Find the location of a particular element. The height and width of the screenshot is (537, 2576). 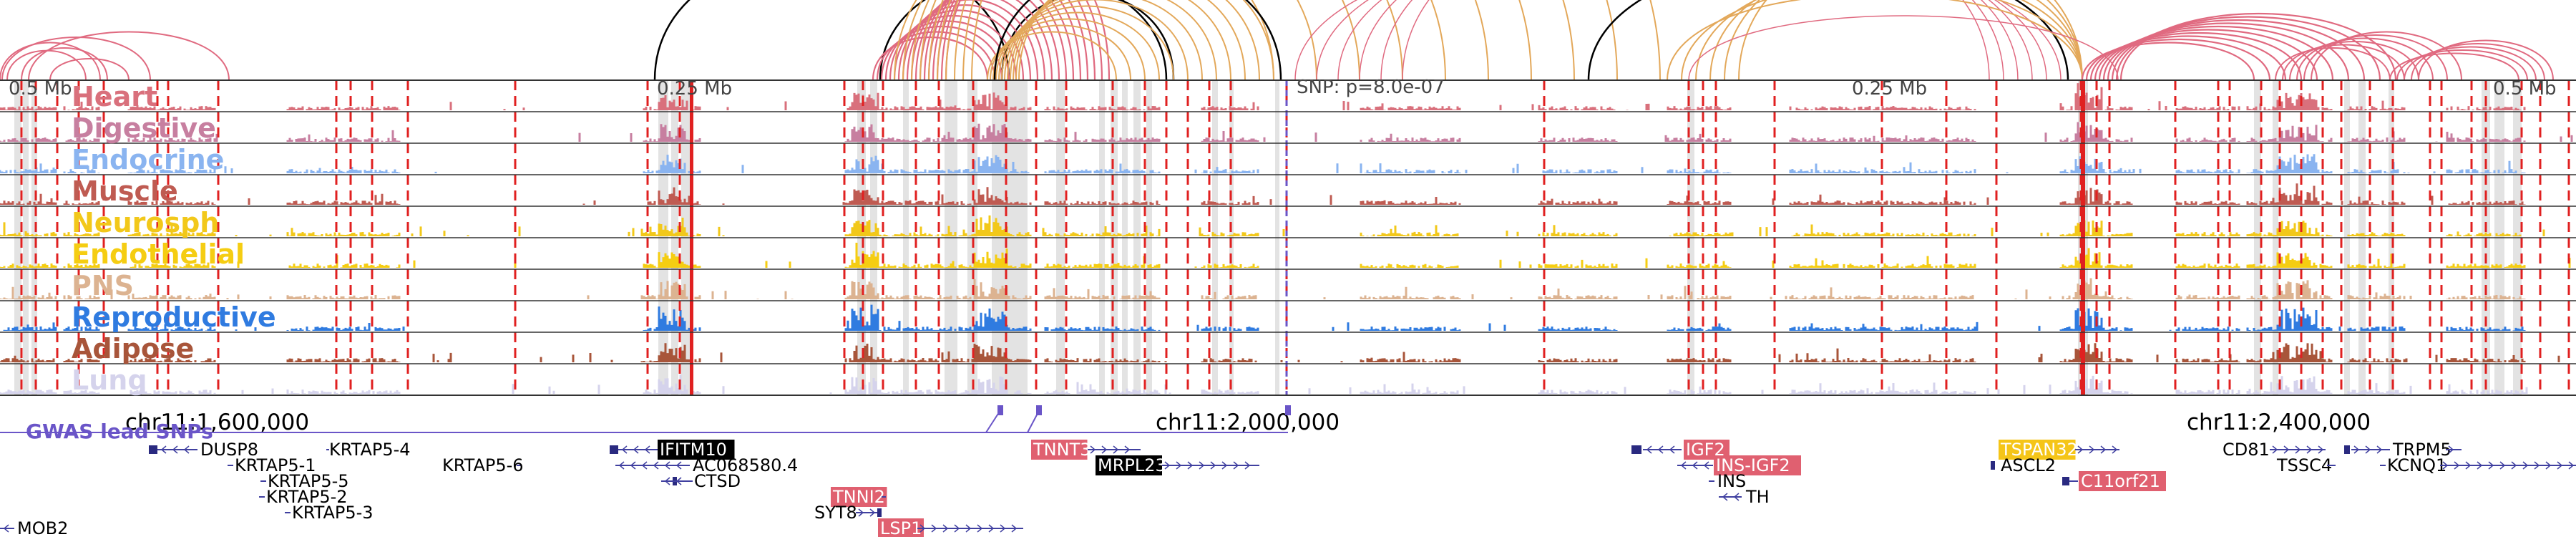

track-label-reproductive: Reproductive is located at coordinates (174, 317).